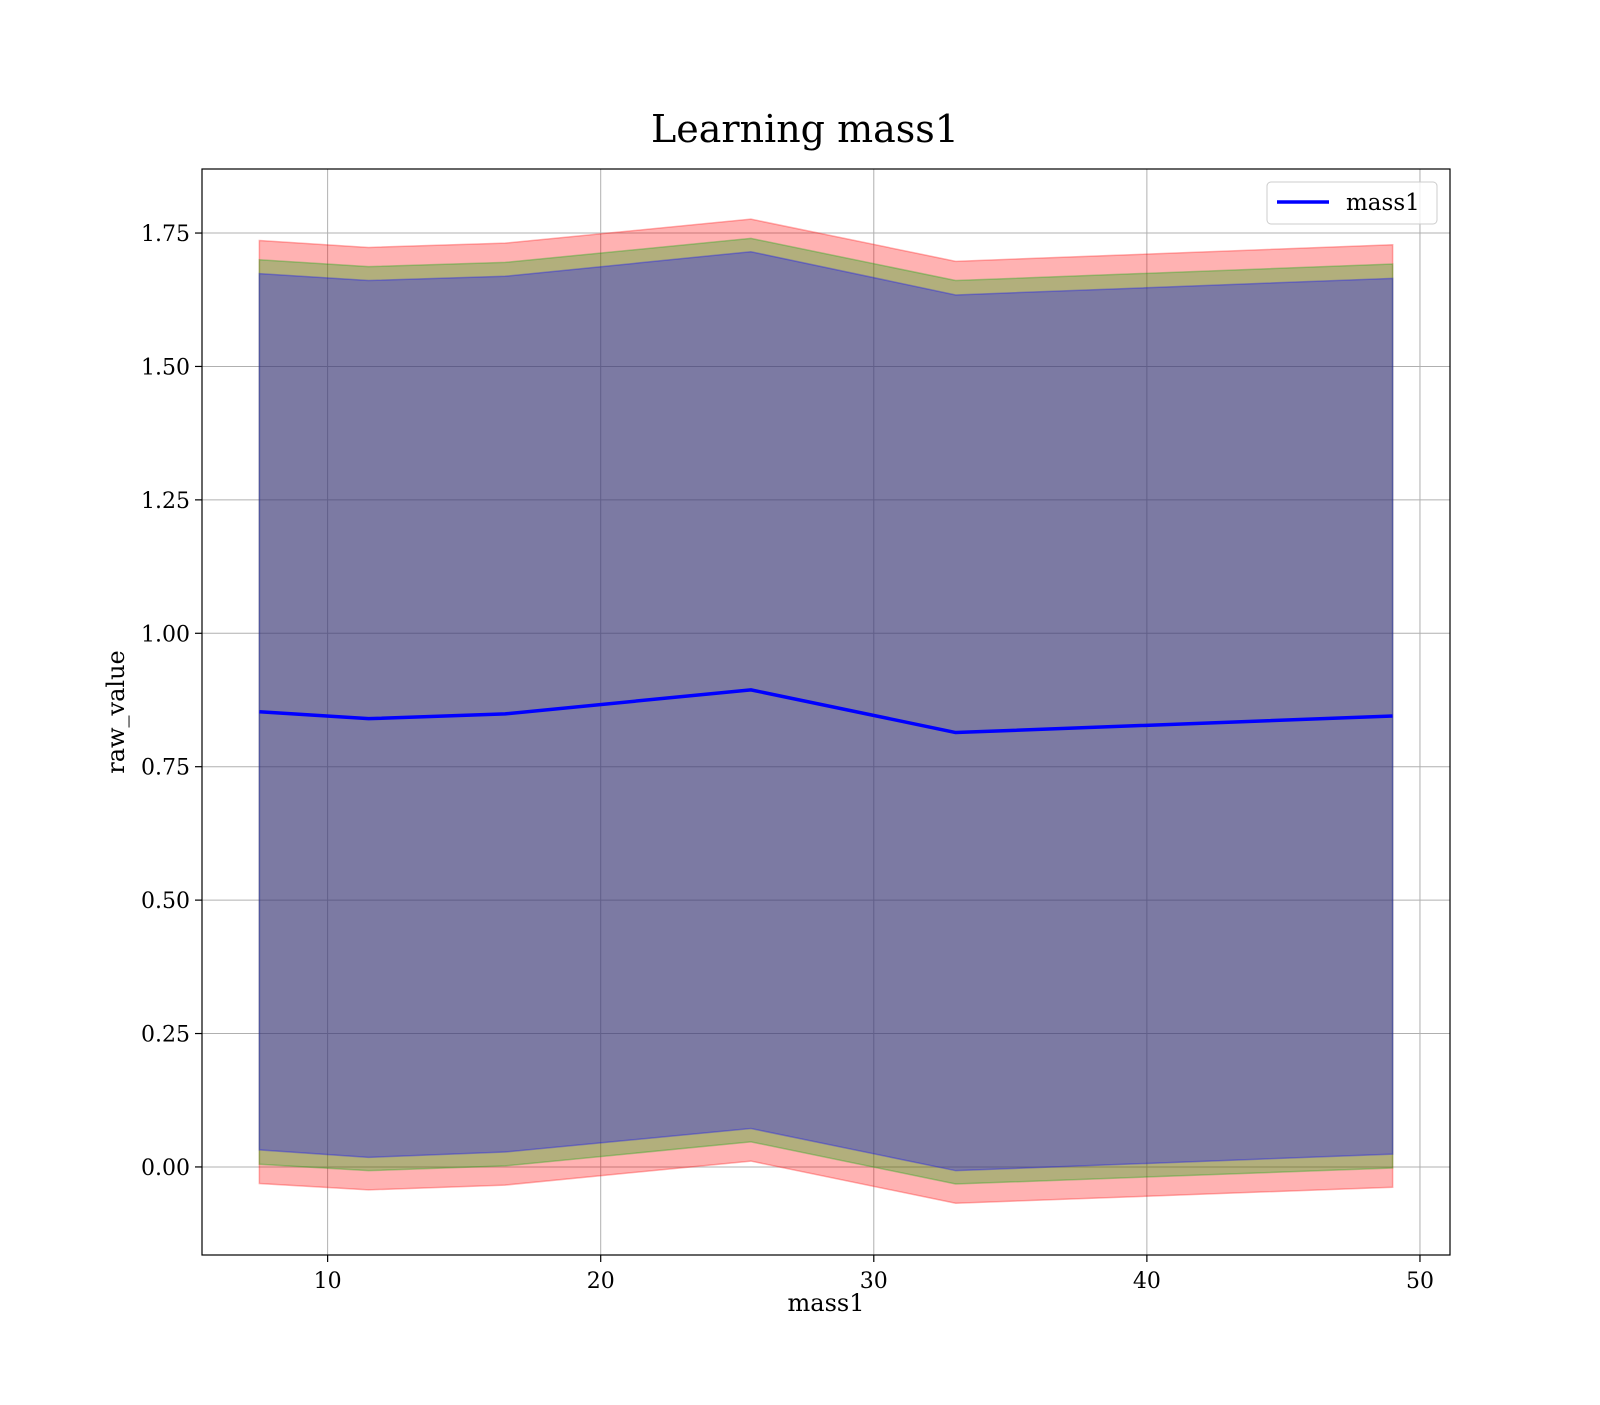  What do you see at coordinates (165, 634) in the screenshot?
I see `y-tick-label: 1.00` at bounding box center [165, 634].